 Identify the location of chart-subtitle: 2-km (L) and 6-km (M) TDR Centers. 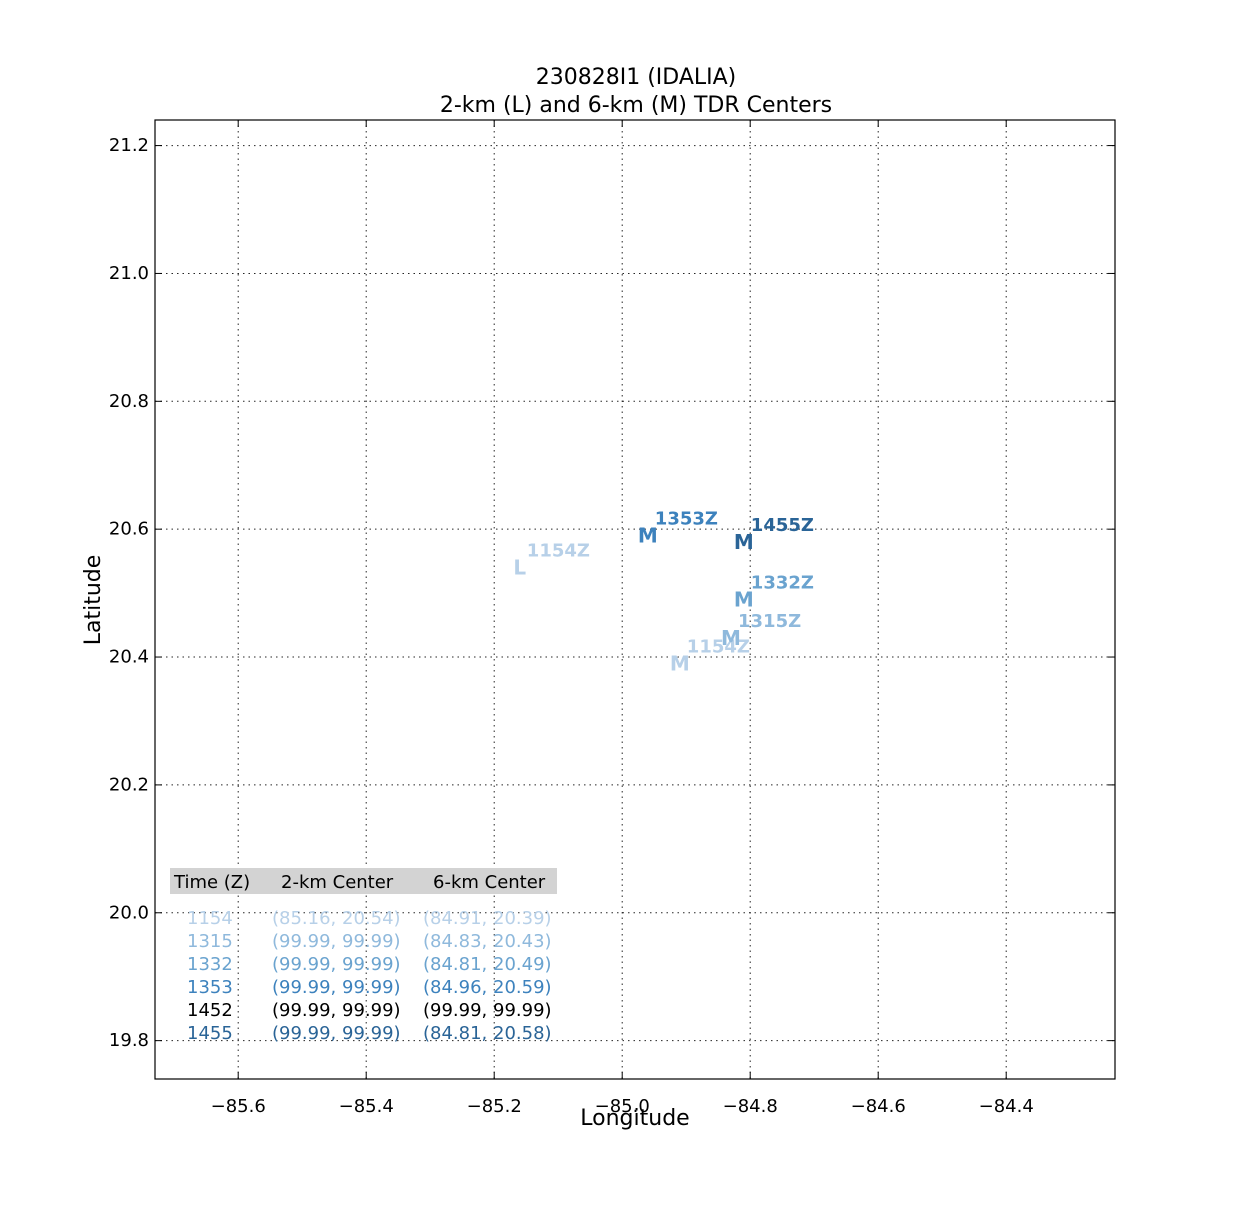
(636, 105).